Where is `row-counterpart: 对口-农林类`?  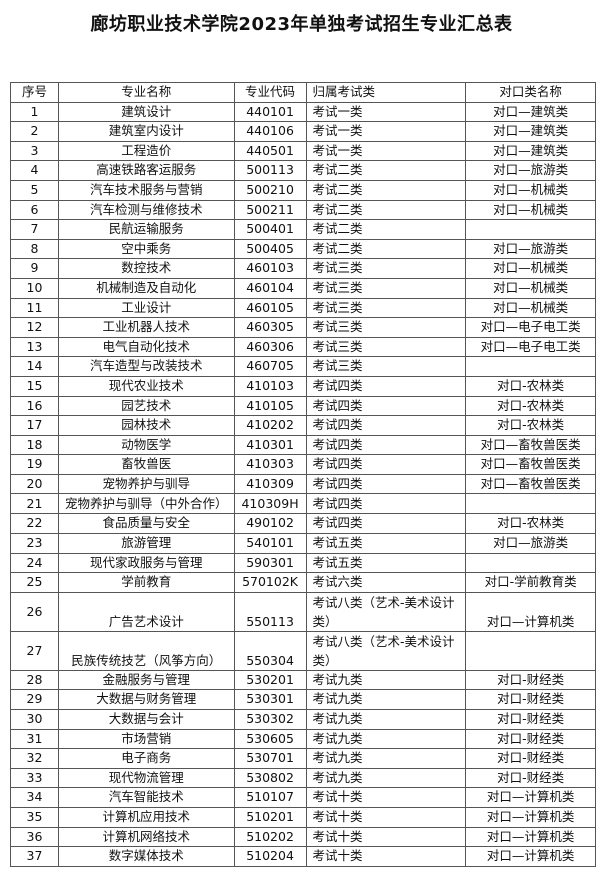 row-counterpart: 对口-农林类 is located at coordinates (530, 406).